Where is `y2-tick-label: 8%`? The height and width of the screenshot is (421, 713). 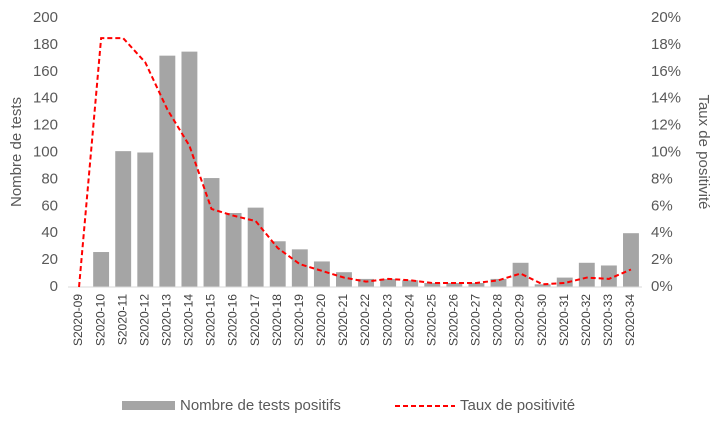
y2-tick-label: 8% is located at coordinates (662, 178).